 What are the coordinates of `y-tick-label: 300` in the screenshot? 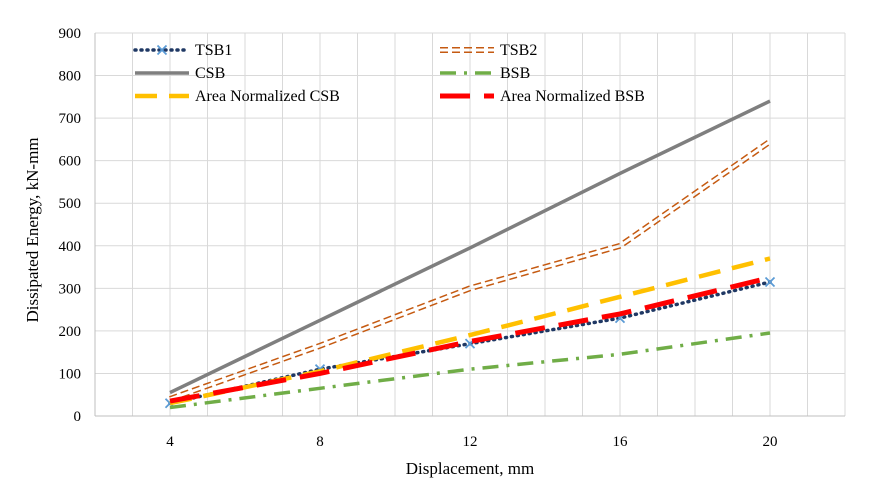 It's located at (70, 289).